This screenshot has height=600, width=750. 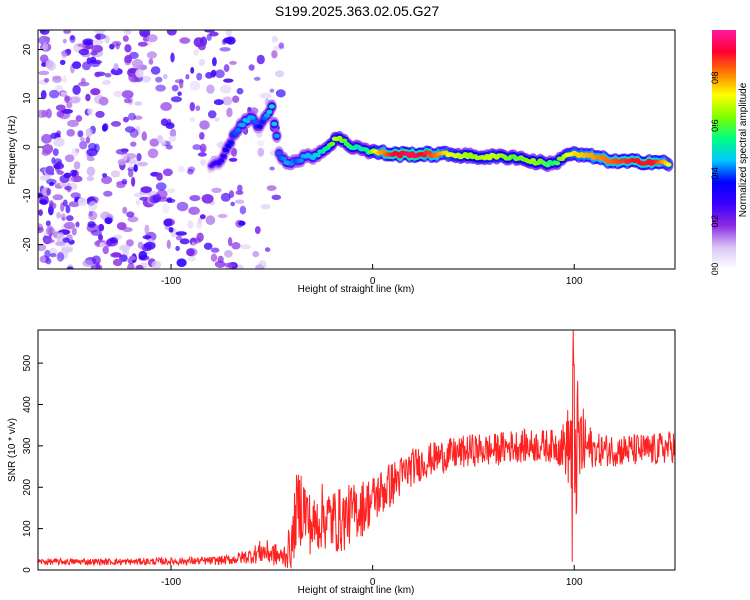 I want to click on y-tick-label: 10, so click(x=27, y=98).